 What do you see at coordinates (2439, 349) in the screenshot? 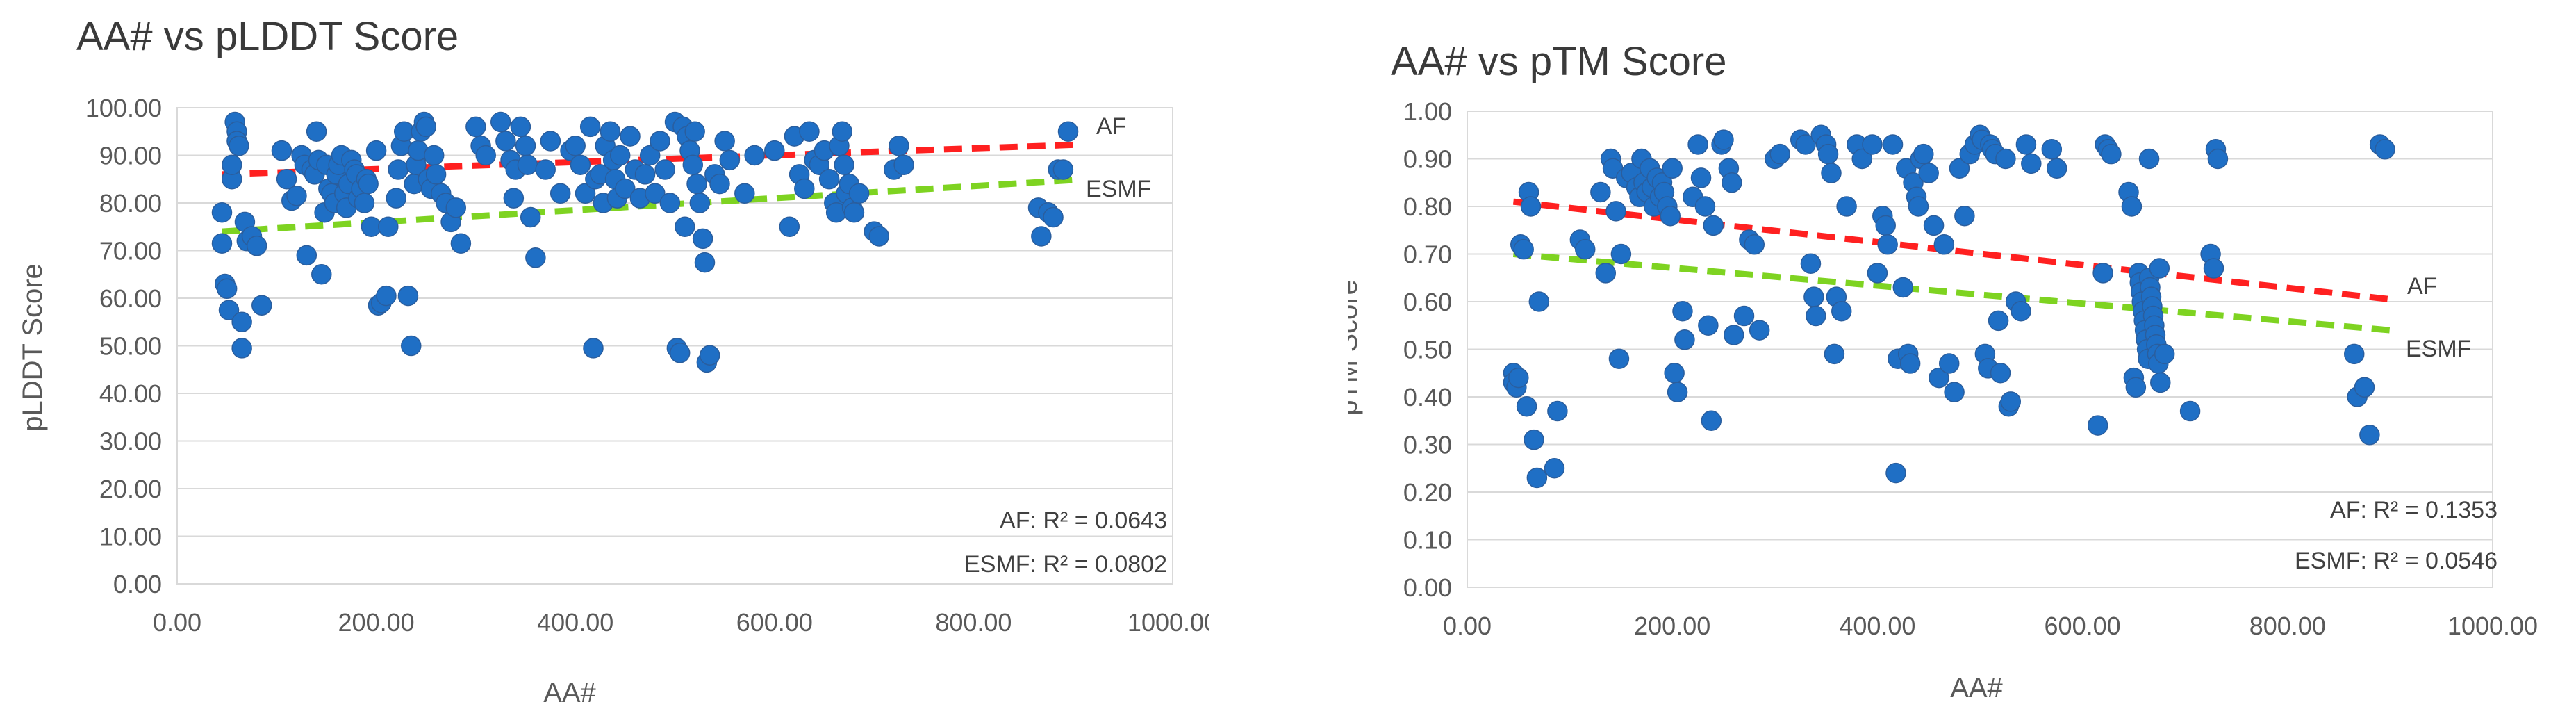
I see `ptm-trend-label-esmf: ESMF` at bounding box center [2439, 349].